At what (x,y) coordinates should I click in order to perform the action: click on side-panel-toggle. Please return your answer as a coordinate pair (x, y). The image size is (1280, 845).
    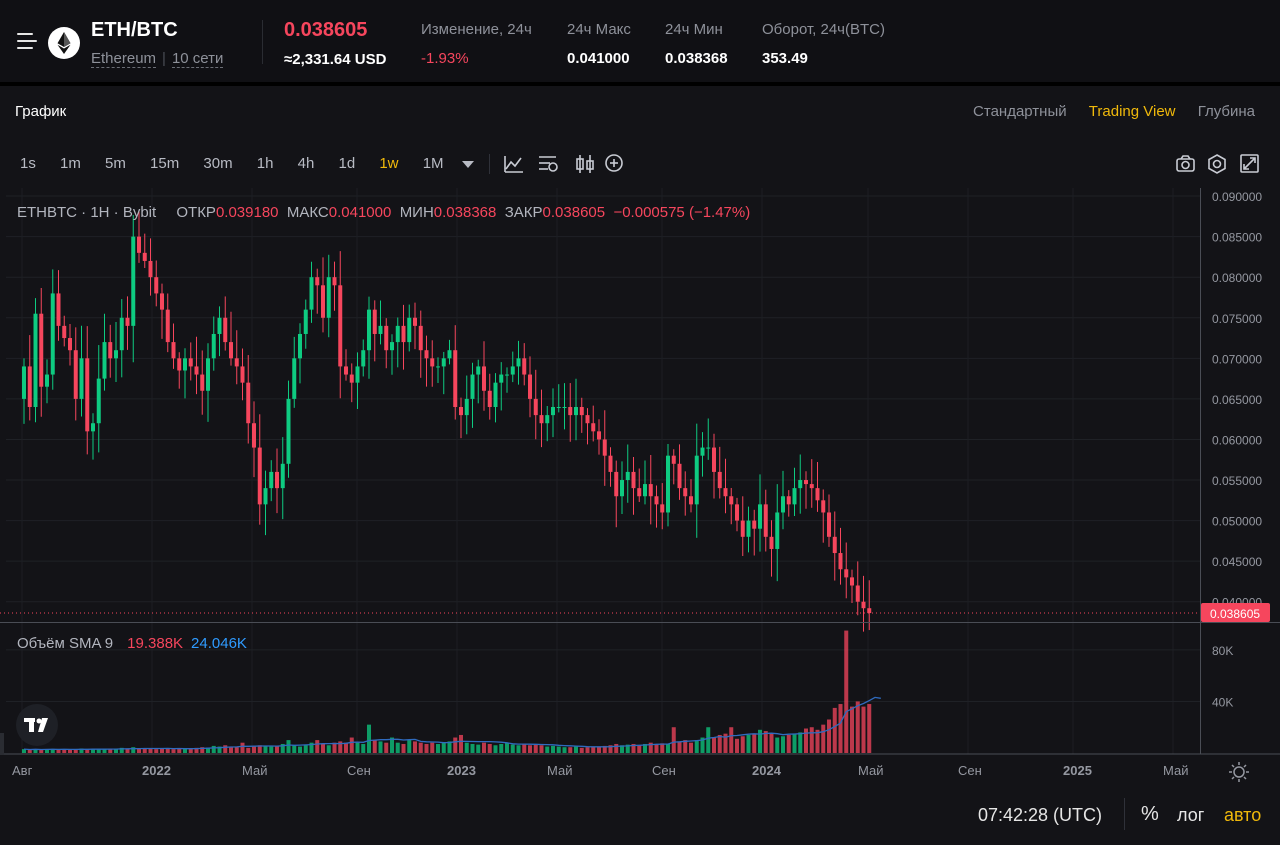
    Looking at the image, I should click on (2, 744).